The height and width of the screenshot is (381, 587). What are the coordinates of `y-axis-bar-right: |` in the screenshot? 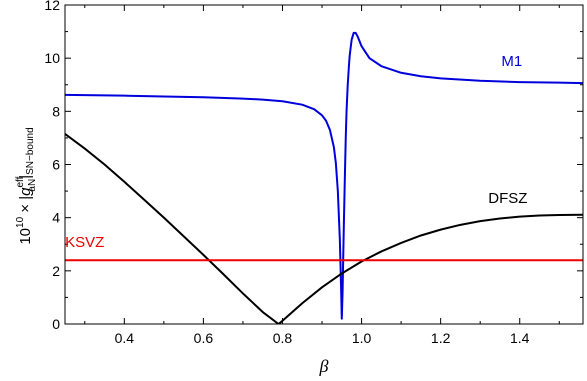 It's located at (25, 177).